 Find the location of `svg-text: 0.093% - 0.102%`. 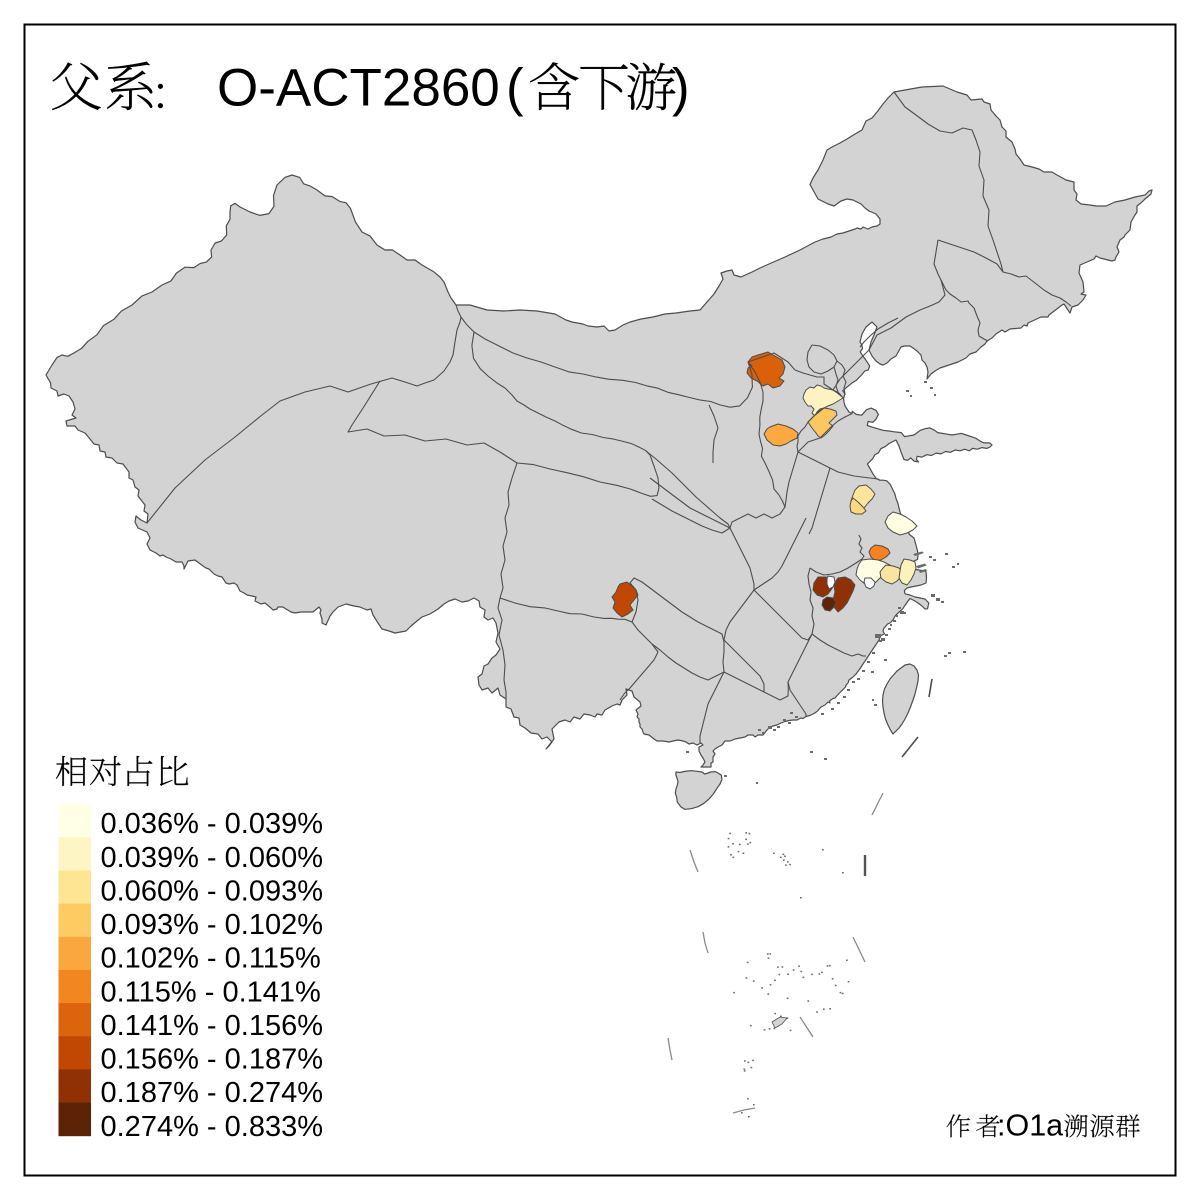

svg-text: 0.093% - 0.102% is located at coordinates (212, 925).